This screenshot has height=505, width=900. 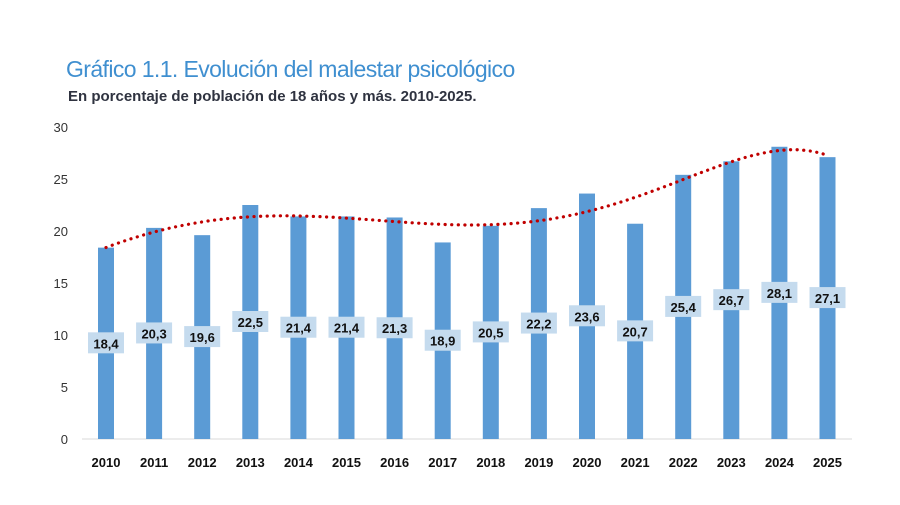 I want to click on y-tick-label: 0, so click(x=64, y=439).